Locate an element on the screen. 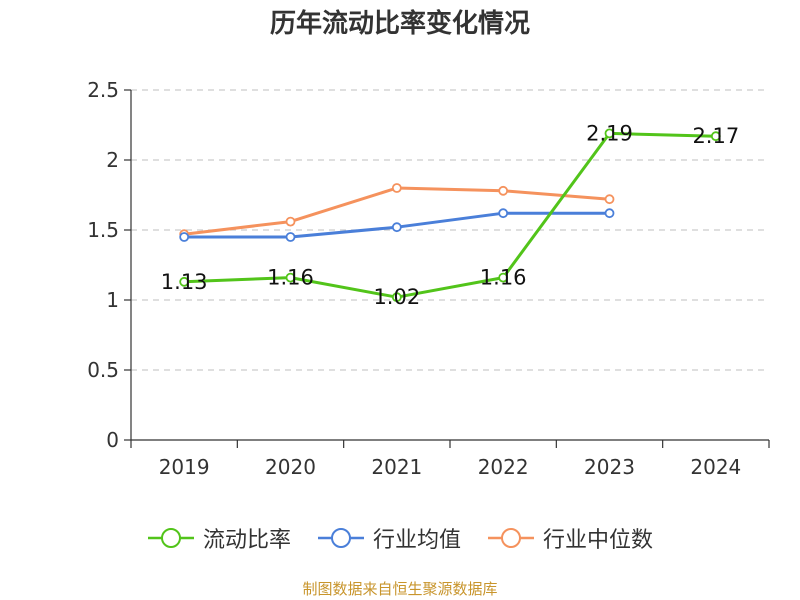 This screenshot has height=600, width=800. y-tick-label: 1 is located at coordinates (112, 300).